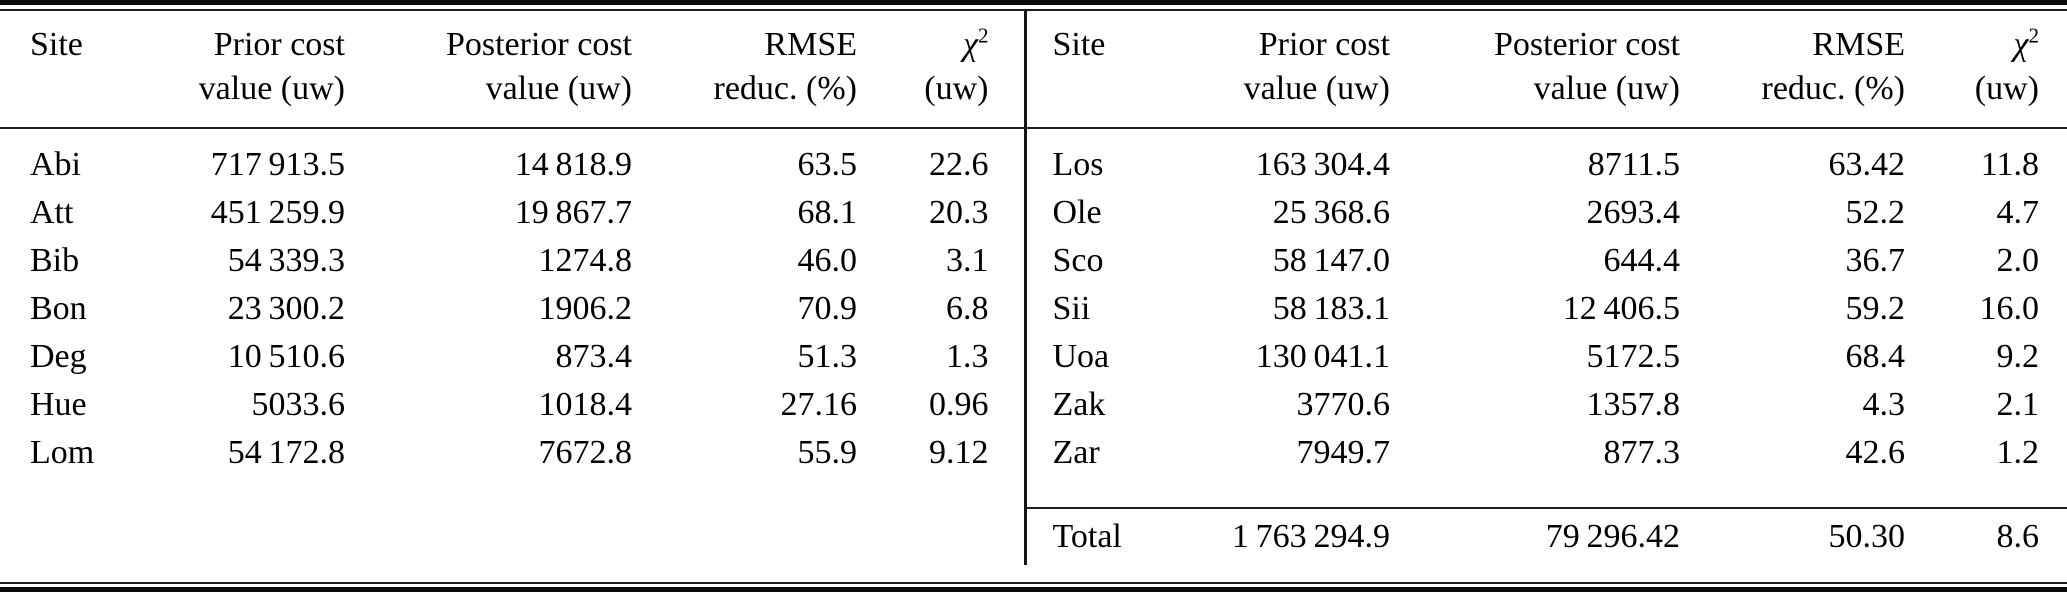 Image resolution: width=2067 pixels, height=601 pixels. I want to click on site-cell: Uoa, so click(1086, 357).